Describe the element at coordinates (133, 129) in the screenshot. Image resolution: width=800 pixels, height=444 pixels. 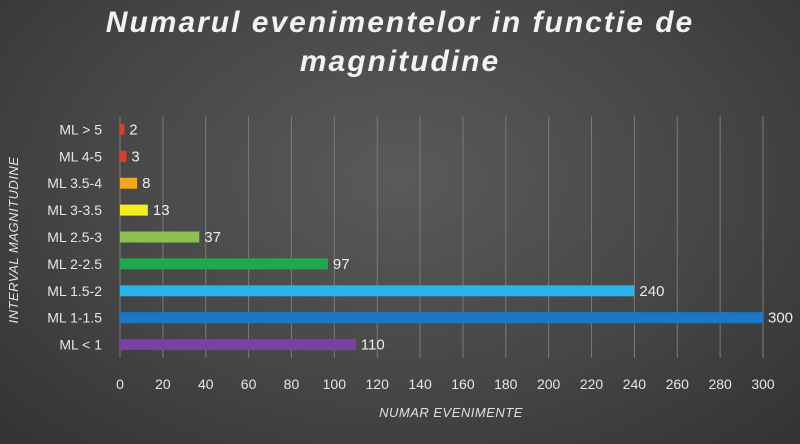
I see `bar-value-label: 2` at that location.